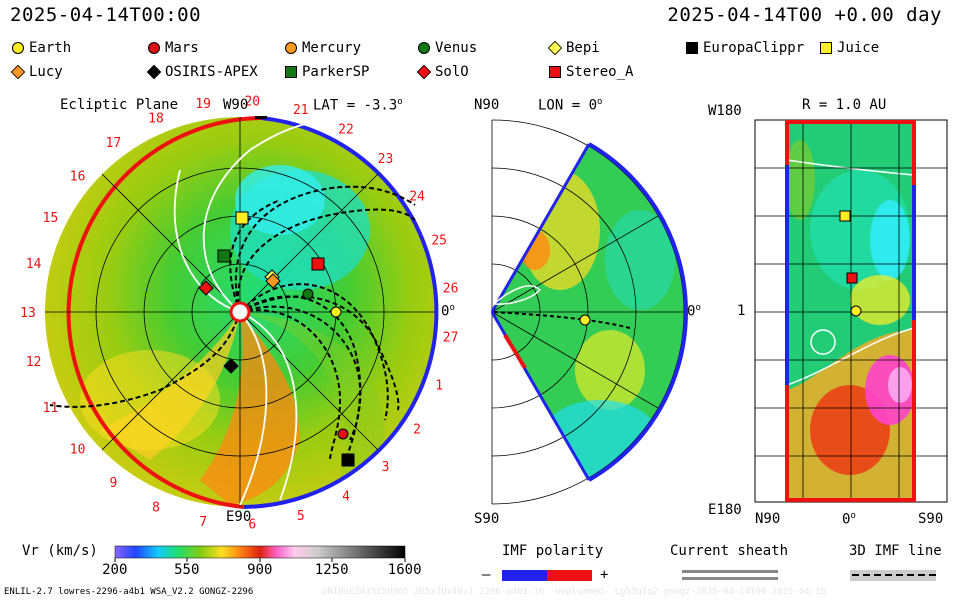 The image size is (960, 600). What do you see at coordinates (113, 483) in the screenshot?
I see `carrington-tick-label: 9` at bounding box center [113, 483].